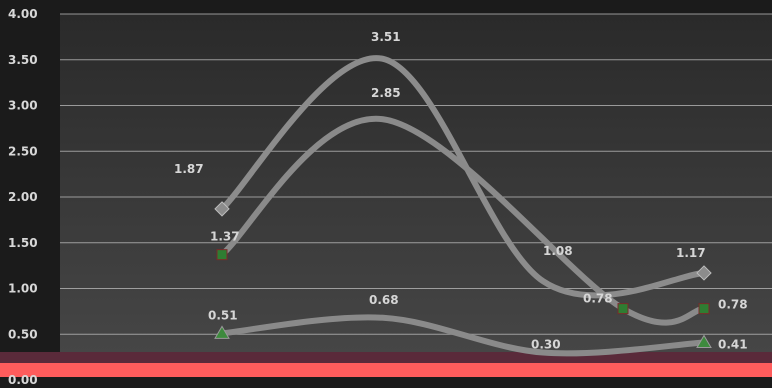 The height and width of the screenshot is (388, 772). I want to click on y-tick-label: 2.00, so click(23, 197).